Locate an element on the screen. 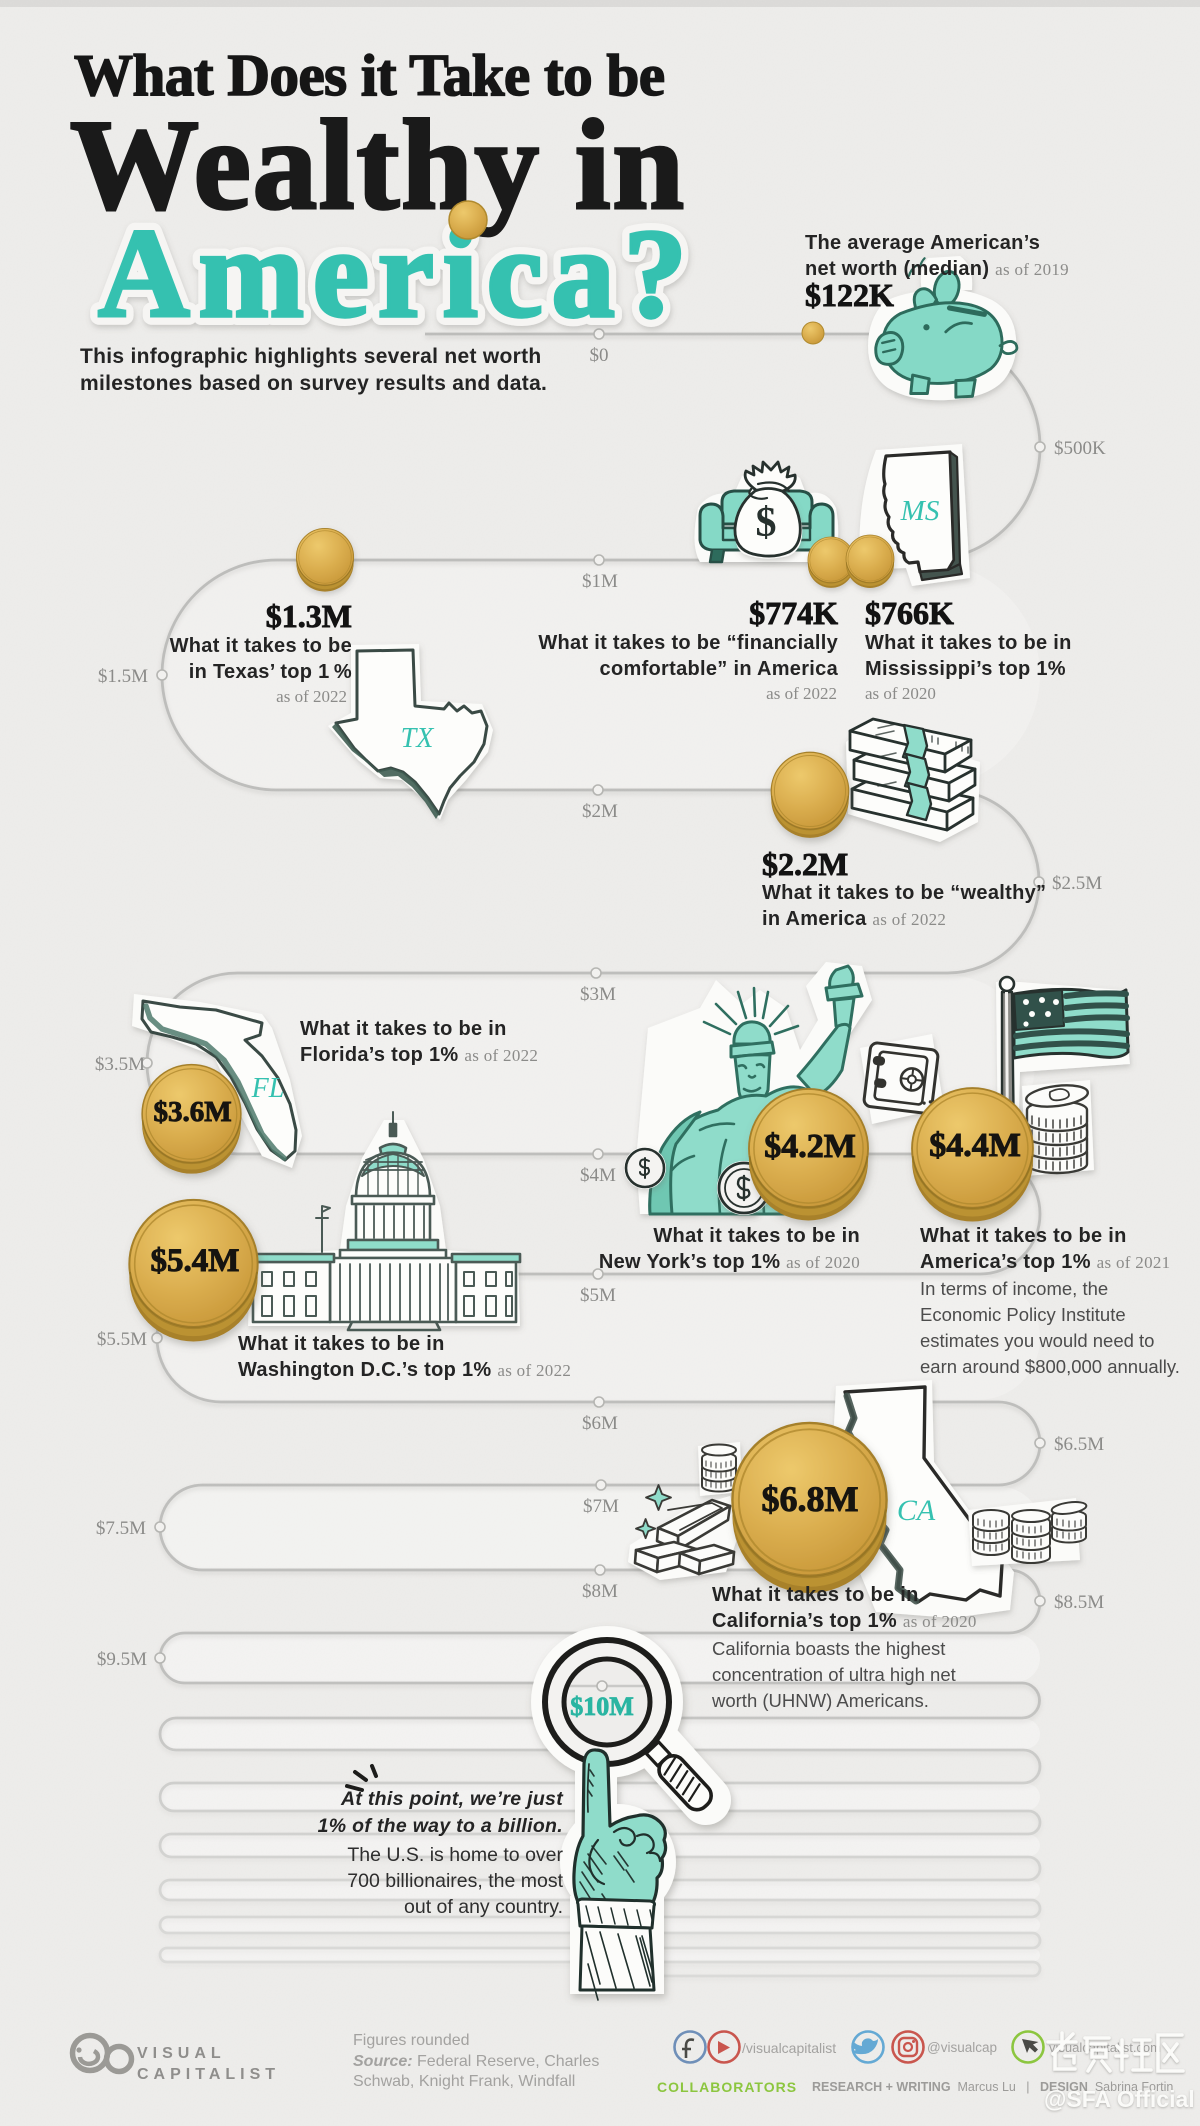  svg-text: CA is located at coordinates (916, 1510).